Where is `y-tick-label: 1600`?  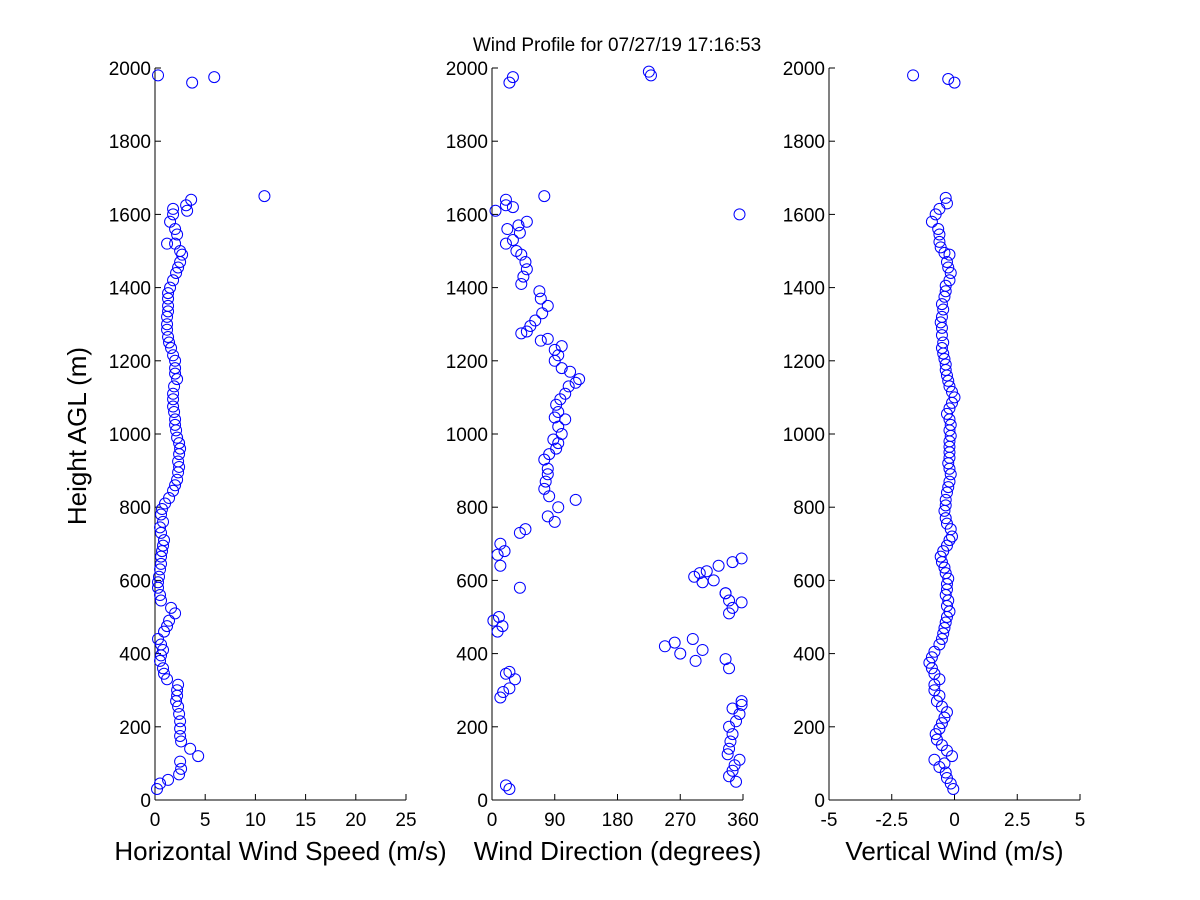 y-tick-label: 1600 is located at coordinates (804, 215).